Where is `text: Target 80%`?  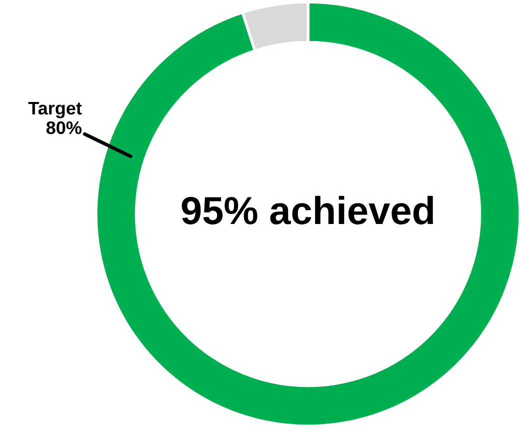 text: Target 80% is located at coordinates (55, 118).